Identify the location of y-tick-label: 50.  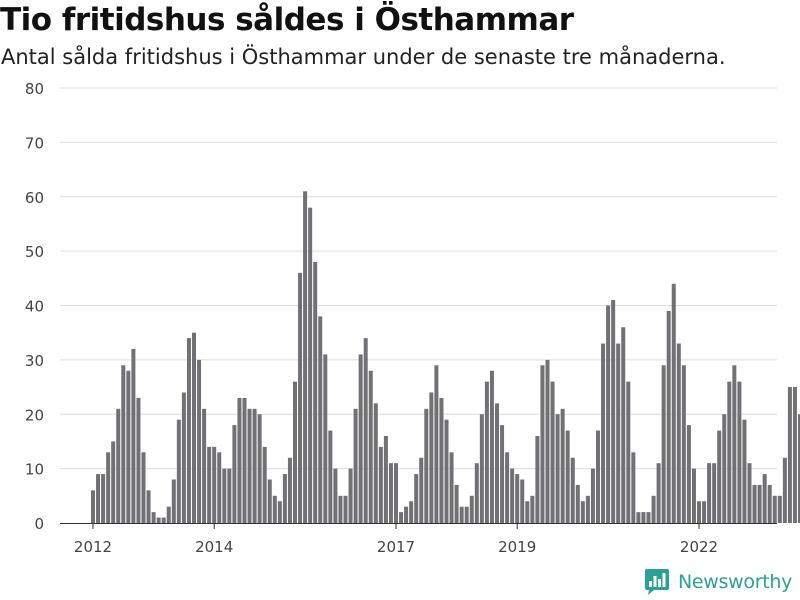
(34, 252).